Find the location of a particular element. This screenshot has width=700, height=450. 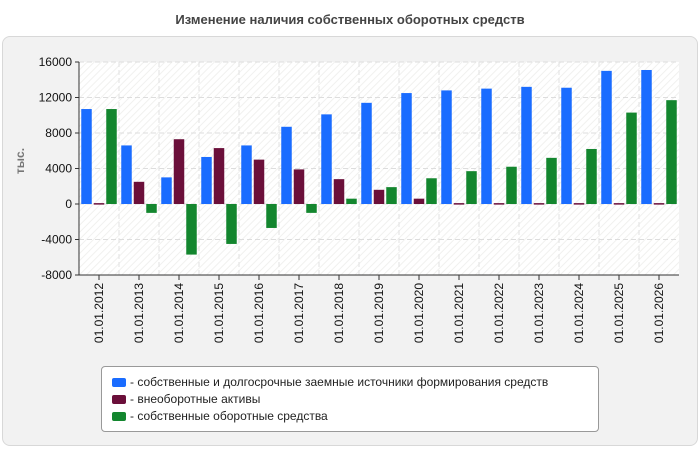

bar-01.01.2024-s0 is located at coordinates (566, 145).